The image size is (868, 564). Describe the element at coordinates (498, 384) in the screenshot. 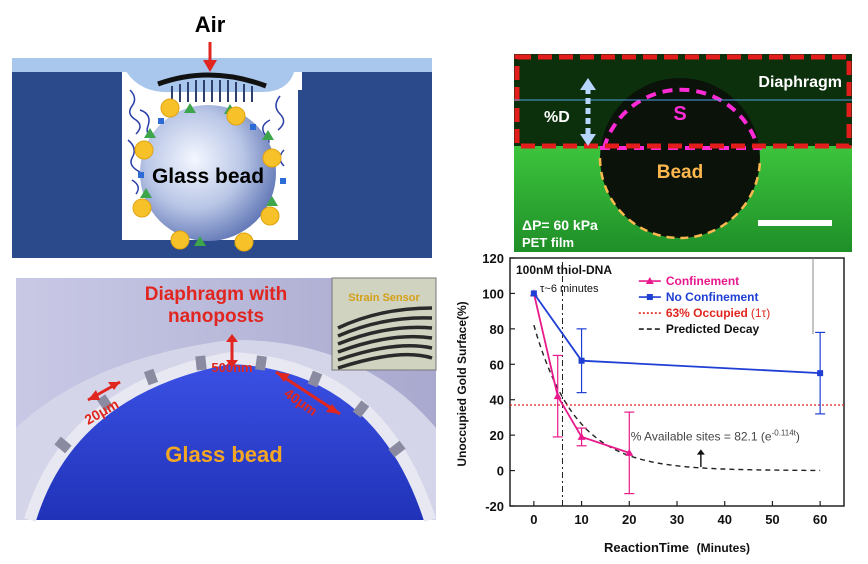

I see `y-axis-ticks: 120 100 80 60 40 20 0 -20` at that location.